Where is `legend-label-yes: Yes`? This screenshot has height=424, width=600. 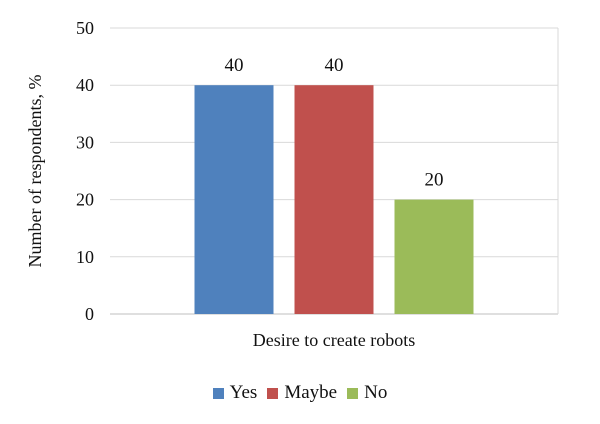
legend-label-yes: Yes is located at coordinates (243, 392).